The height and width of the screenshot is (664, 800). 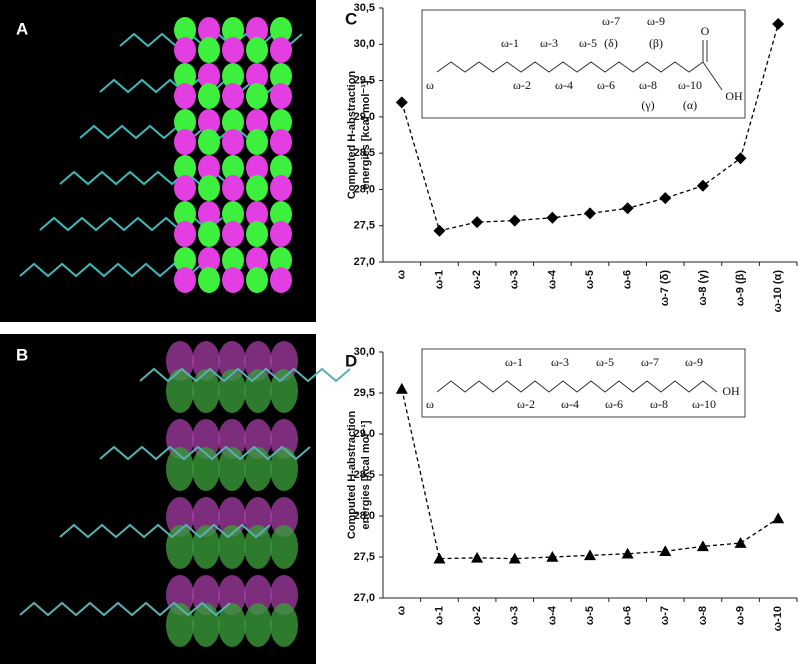 I want to click on inset-label: ω-5, so click(x=588, y=43).